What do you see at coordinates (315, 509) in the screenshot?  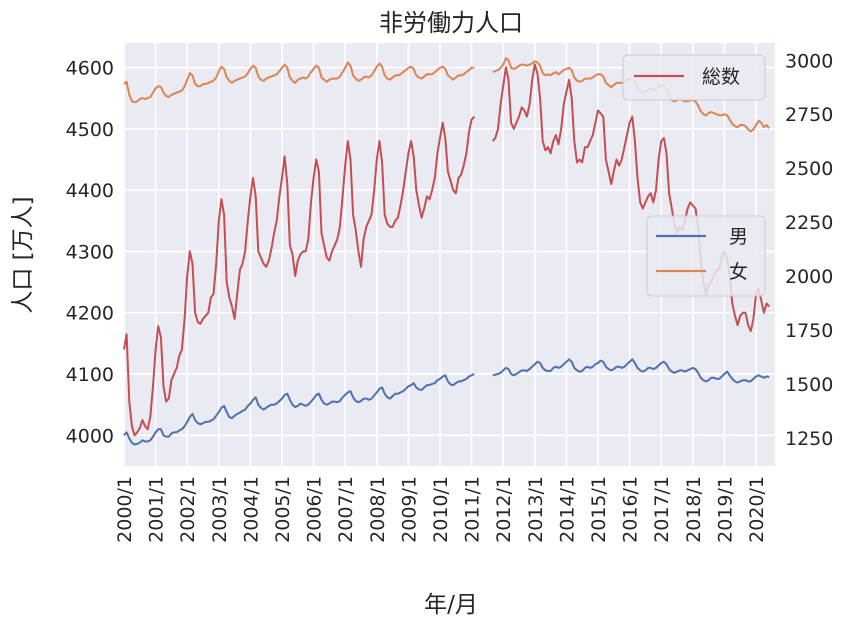 I see `x-tick-label: 2006/1` at bounding box center [315, 509].